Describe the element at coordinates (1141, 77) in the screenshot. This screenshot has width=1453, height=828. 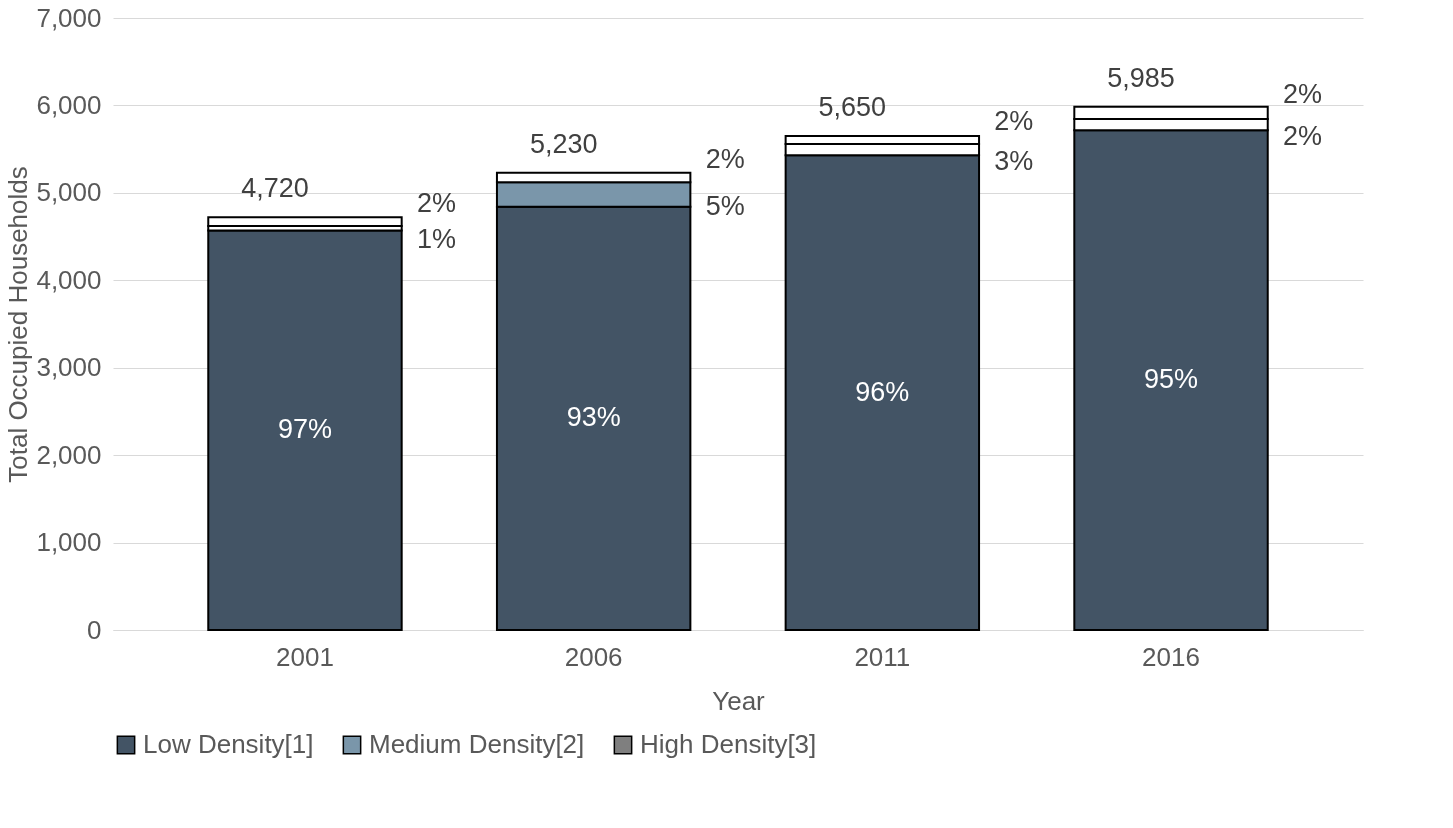
I see `total-label: 5,985` at that location.